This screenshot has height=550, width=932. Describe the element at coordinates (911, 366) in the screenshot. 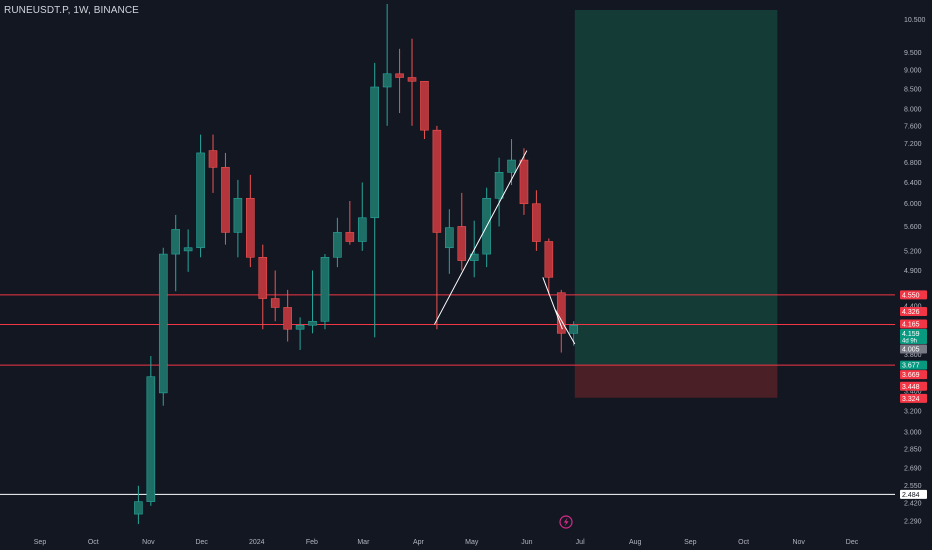

I see `price-tag-label: 3.677` at that location.